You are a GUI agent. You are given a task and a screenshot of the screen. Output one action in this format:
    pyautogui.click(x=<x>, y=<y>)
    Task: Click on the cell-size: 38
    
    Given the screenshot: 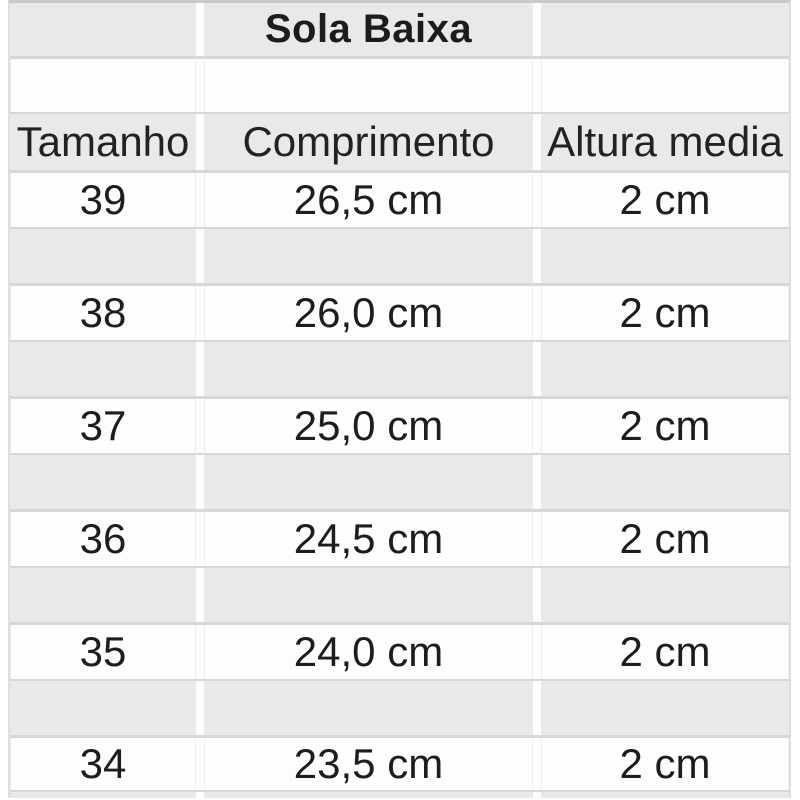 What is the action you would take?
    pyautogui.click(x=103, y=312)
    